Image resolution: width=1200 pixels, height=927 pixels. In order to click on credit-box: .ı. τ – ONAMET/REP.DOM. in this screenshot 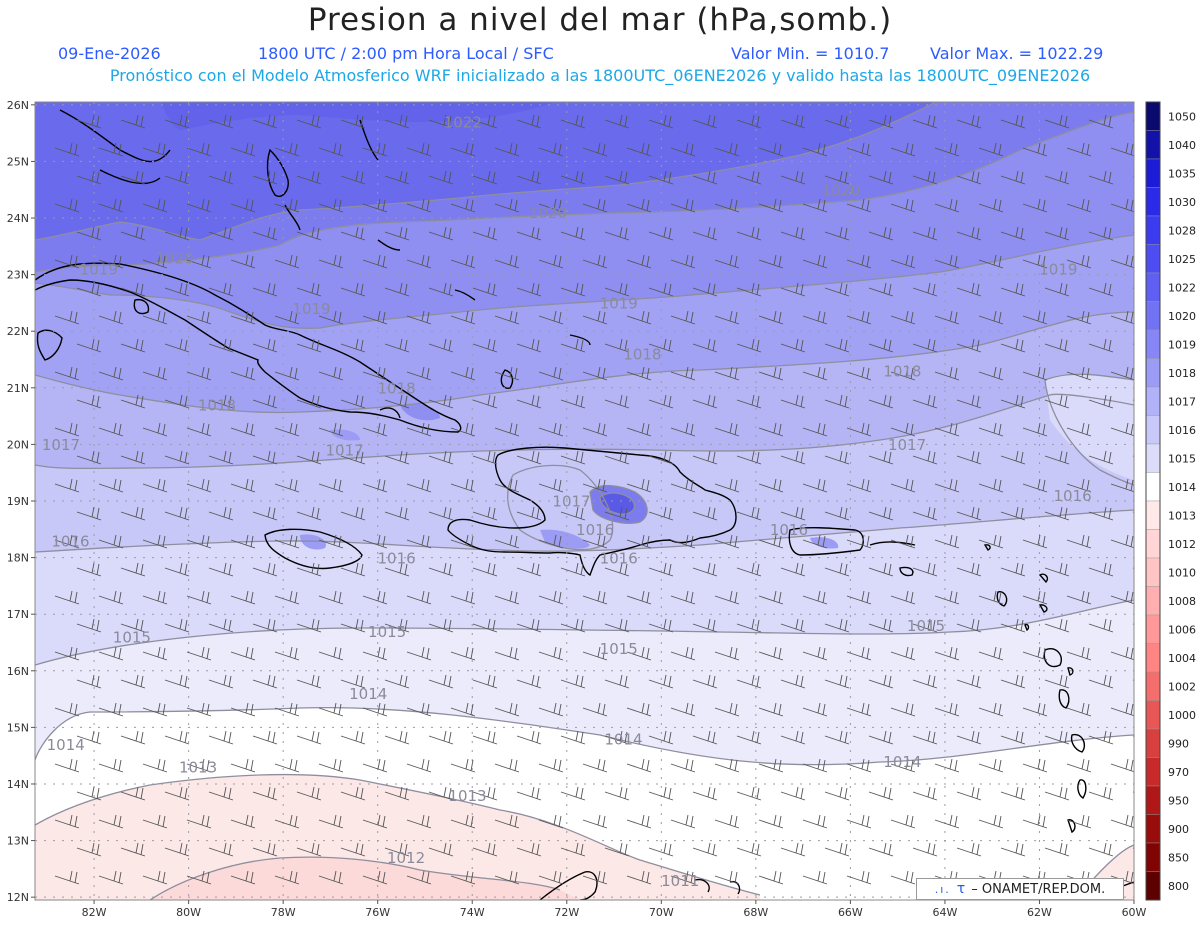, I will do `click(1020, 889)`.